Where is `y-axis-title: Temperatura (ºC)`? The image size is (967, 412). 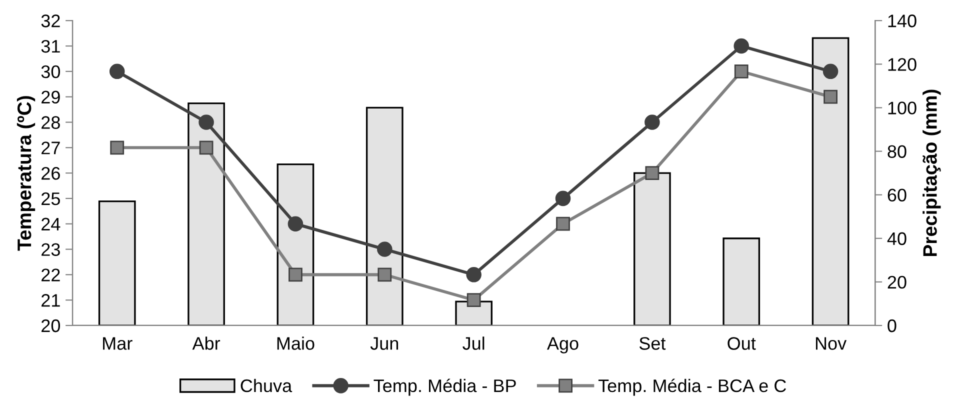
y-axis-title: Temperatura (ºC) is located at coordinates (26, 173).